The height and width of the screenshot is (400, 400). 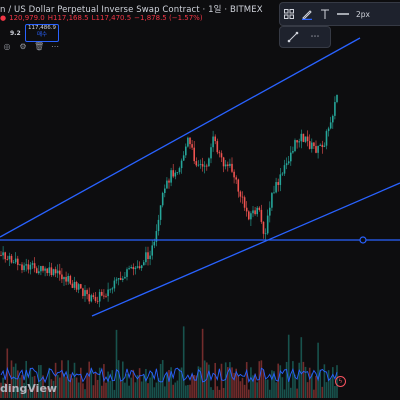 What do you see at coordinates (23, 46) in the screenshot?
I see `settings-icon: ⚙` at bounding box center [23, 46].